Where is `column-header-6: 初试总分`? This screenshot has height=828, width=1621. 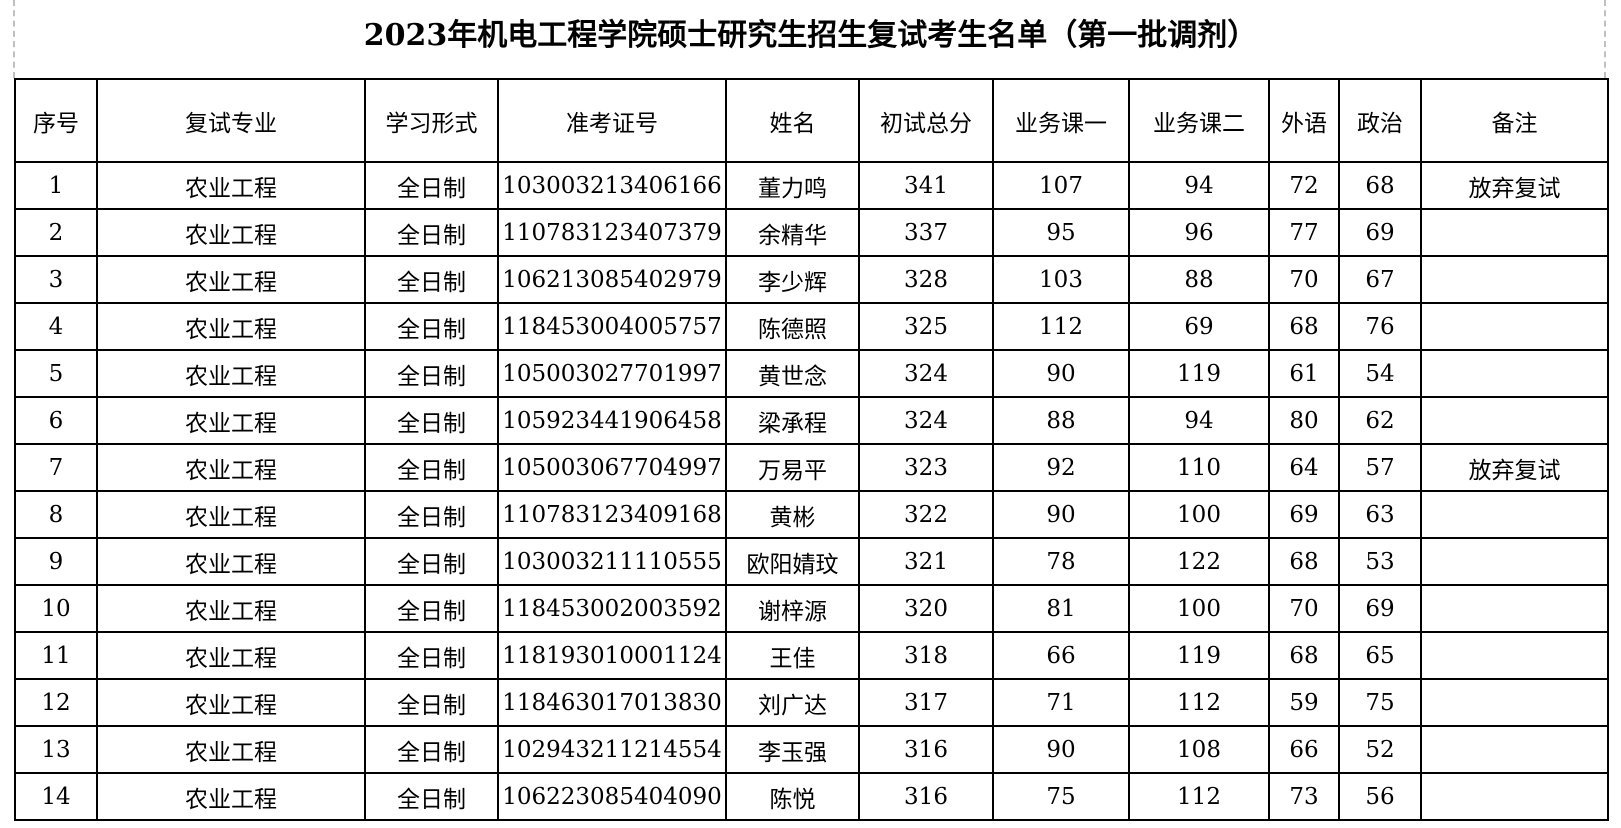
column-header-6: 初试总分 is located at coordinates (926, 120).